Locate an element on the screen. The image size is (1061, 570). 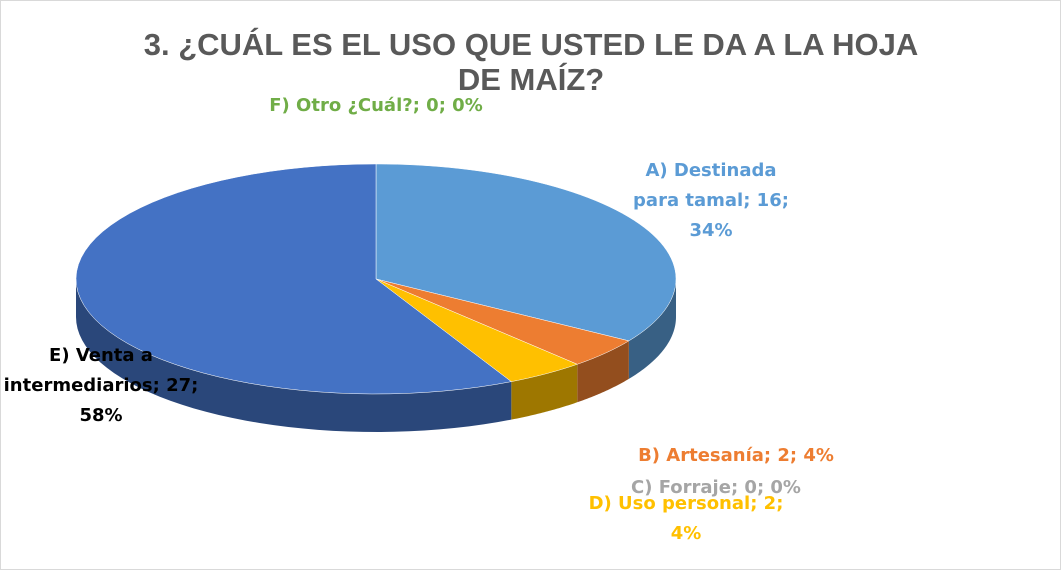
data-label: F) Otro ¿Cuál?; 0; 0% is located at coordinates (376, 106).